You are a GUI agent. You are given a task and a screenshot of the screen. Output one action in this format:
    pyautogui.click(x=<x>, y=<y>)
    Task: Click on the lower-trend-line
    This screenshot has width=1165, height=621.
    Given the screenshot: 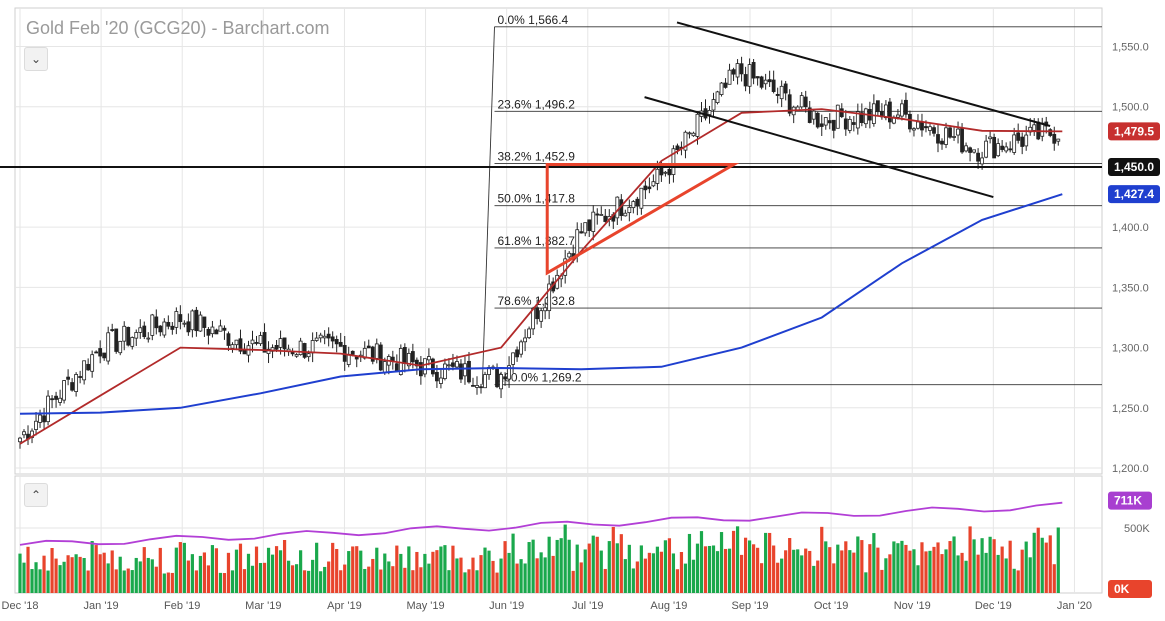 What is the action you would take?
    pyautogui.click(x=819, y=147)
    